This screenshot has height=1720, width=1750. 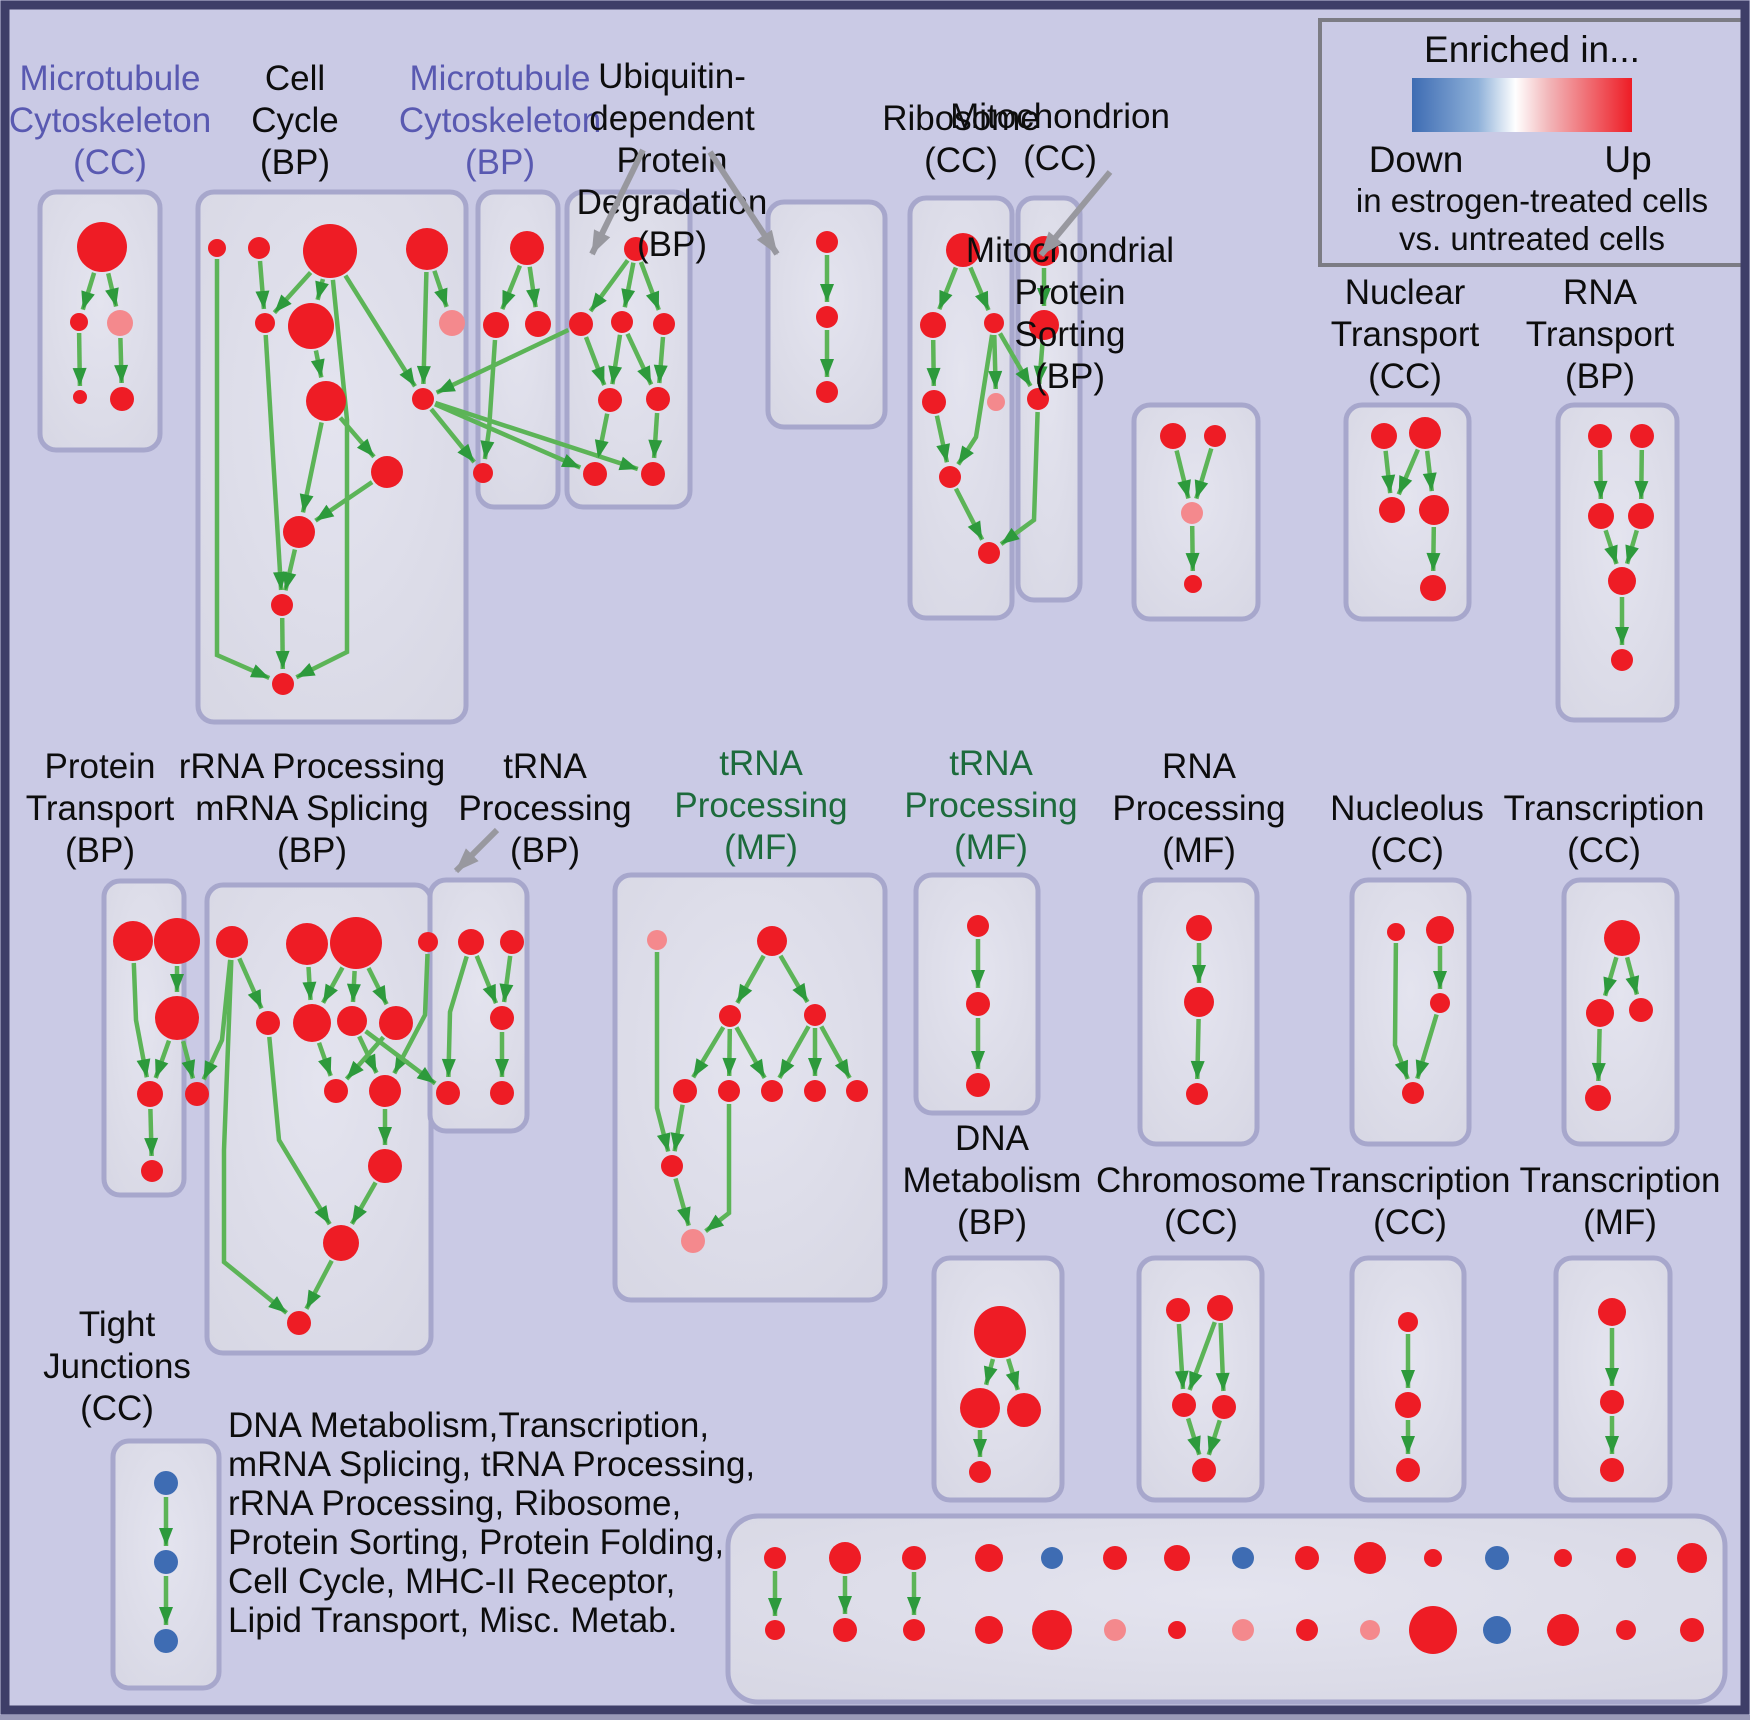 What do you see at coordinates (508, 436) in the screenshot?
I see `edge-arrow-c9-u7` at bounding box center [508, 436].